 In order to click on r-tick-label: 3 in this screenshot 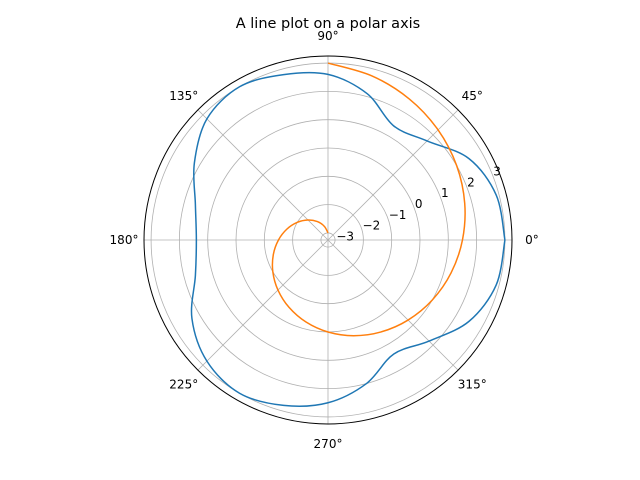, I will do `click(497, 172)`.